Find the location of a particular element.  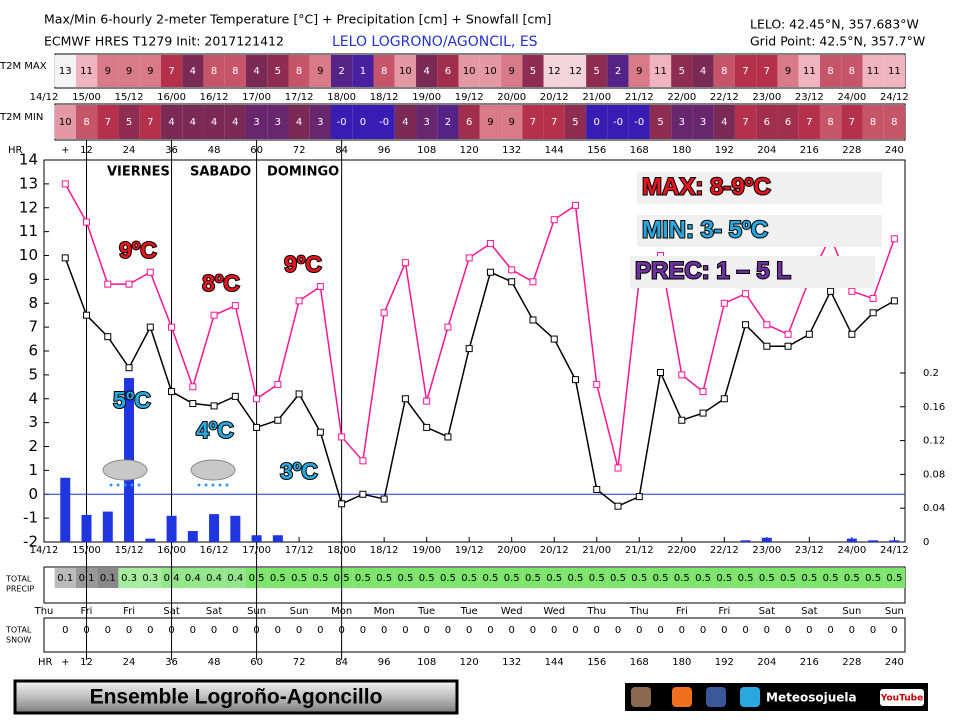

y-tick-label: 12 is located at coordinates (28, 207).